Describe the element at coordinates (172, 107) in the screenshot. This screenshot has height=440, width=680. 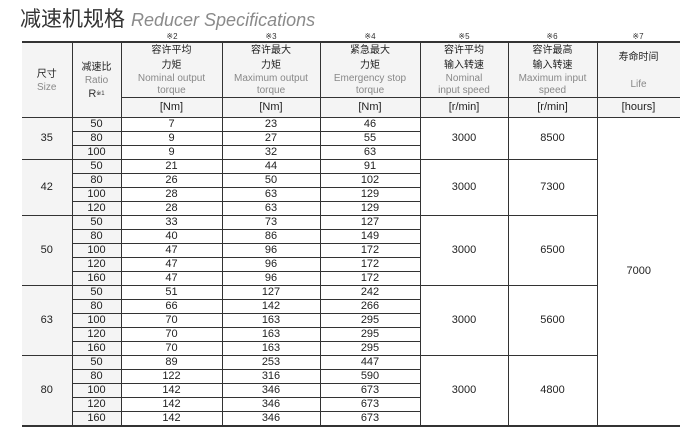
I see `unit-nominal-torque: [Nm]` at that location.